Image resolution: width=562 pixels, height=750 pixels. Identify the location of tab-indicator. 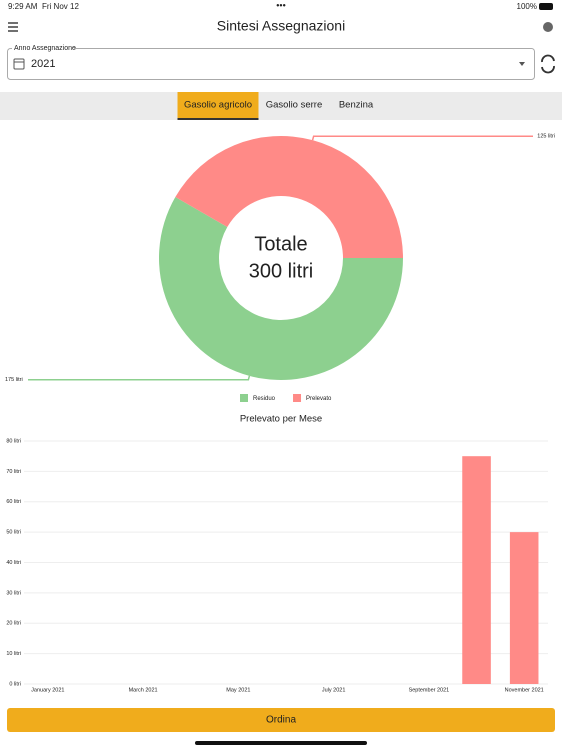
(218, 119).